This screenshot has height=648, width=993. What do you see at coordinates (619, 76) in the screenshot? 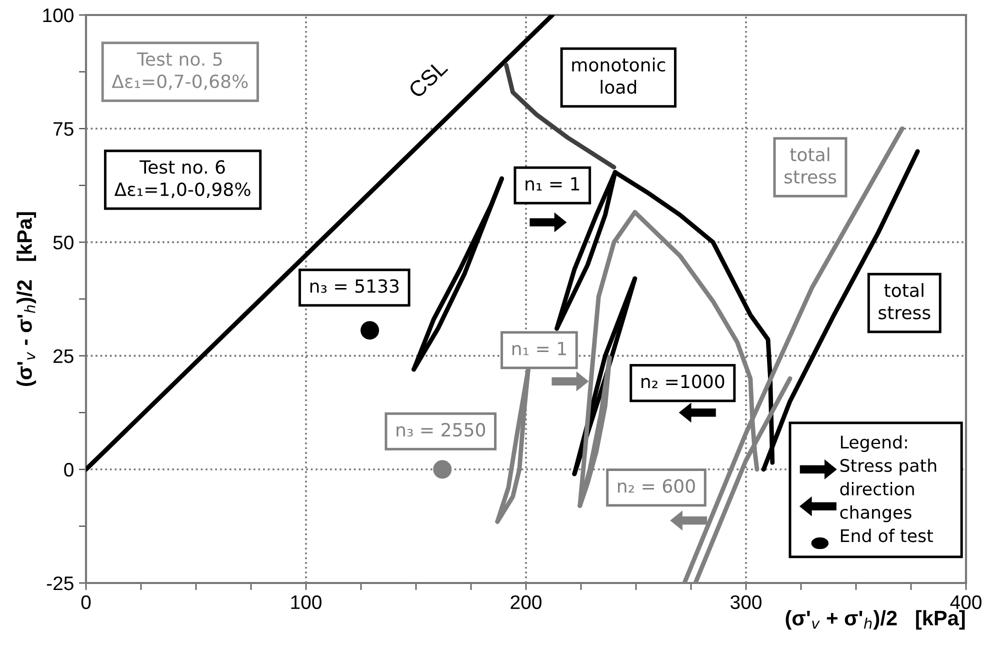
I see `annotation: monotonic load` at bounding box center [619, 76].